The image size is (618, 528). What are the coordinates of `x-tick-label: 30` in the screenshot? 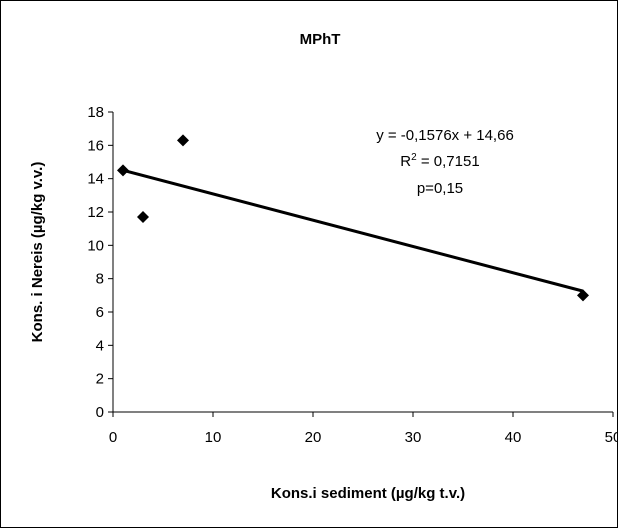 It's located at (413, 437).